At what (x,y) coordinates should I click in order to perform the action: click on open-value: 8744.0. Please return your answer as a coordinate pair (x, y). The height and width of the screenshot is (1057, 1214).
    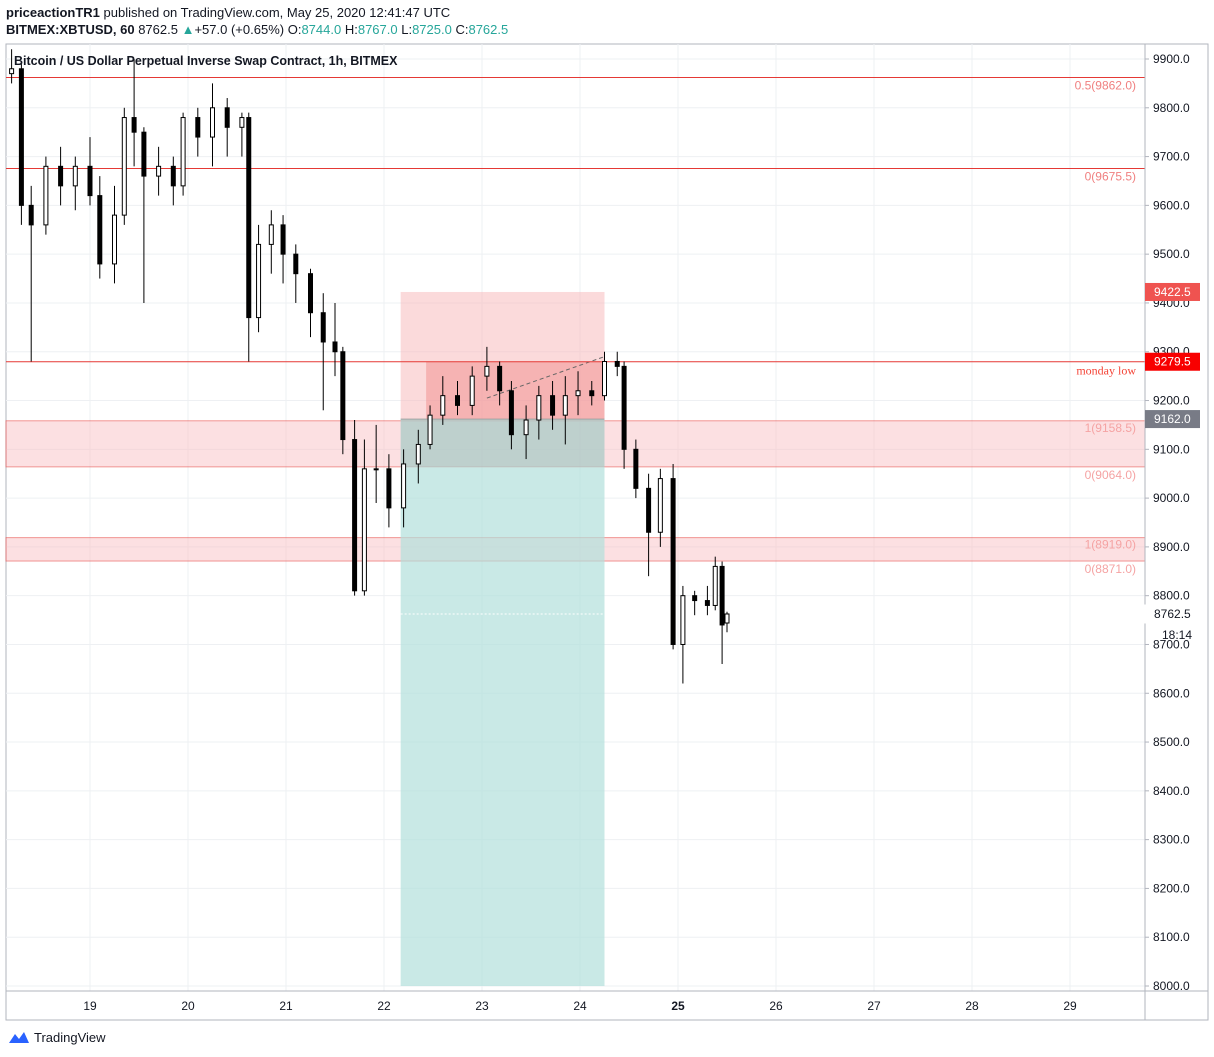
    Looking at the image, I should click on (321, 29).